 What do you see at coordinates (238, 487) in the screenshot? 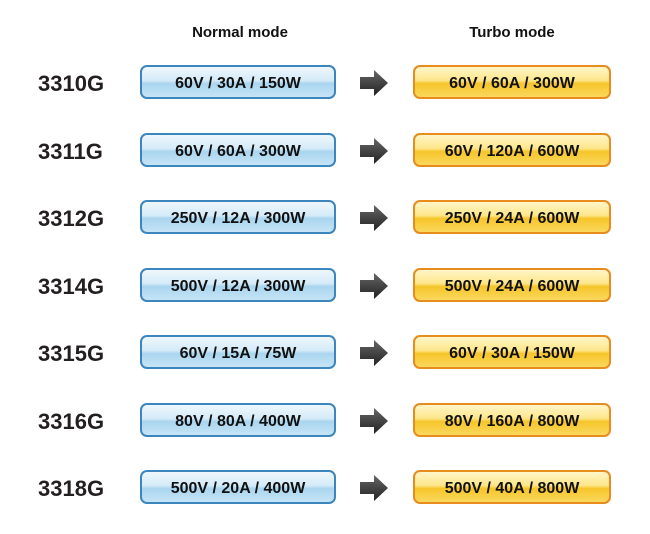
I see `normal-mode-box: 500V / 20A / 400W` at bounding box center [238, 487].